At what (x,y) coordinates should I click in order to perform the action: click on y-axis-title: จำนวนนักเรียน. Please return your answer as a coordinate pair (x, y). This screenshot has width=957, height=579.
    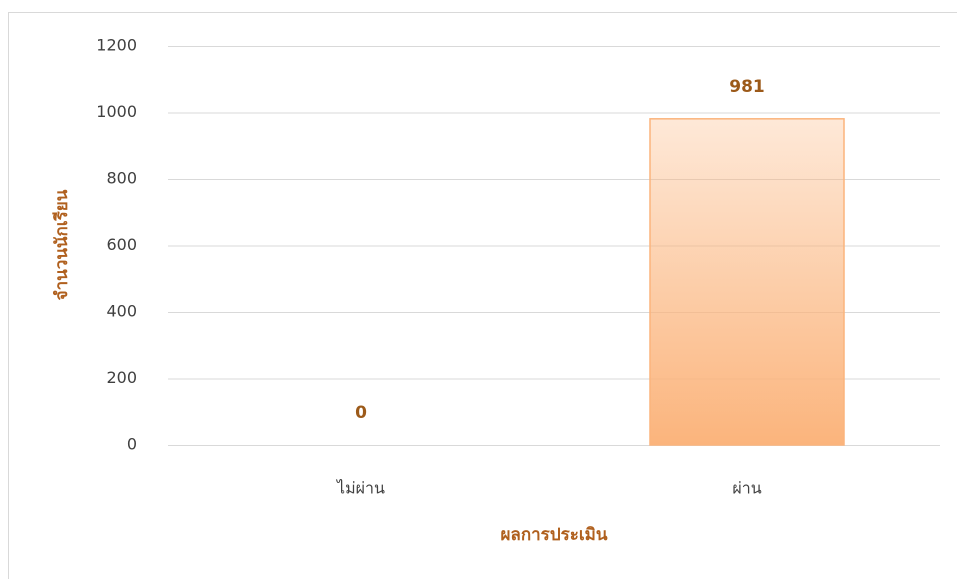
    Looking at the image, I should click on (61, 244).